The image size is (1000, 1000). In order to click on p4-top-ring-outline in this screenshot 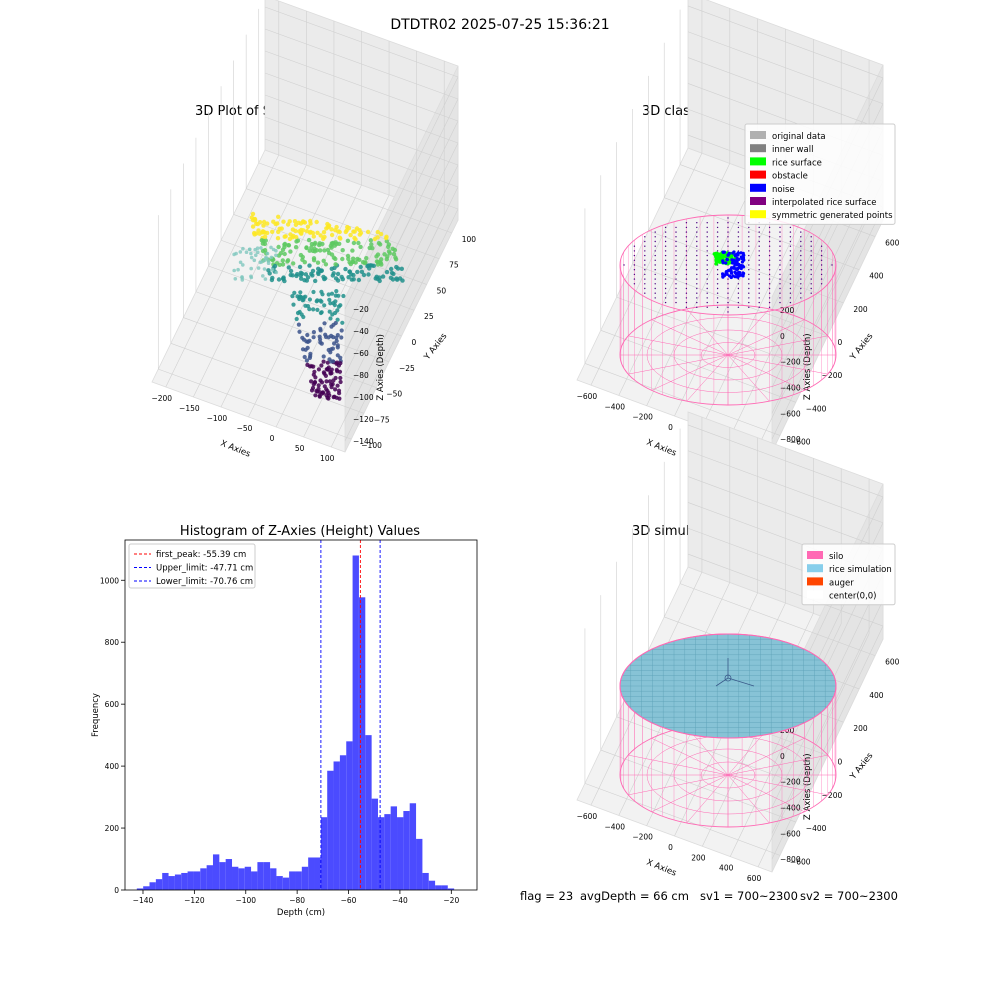, I will do `click(728, 686)`.